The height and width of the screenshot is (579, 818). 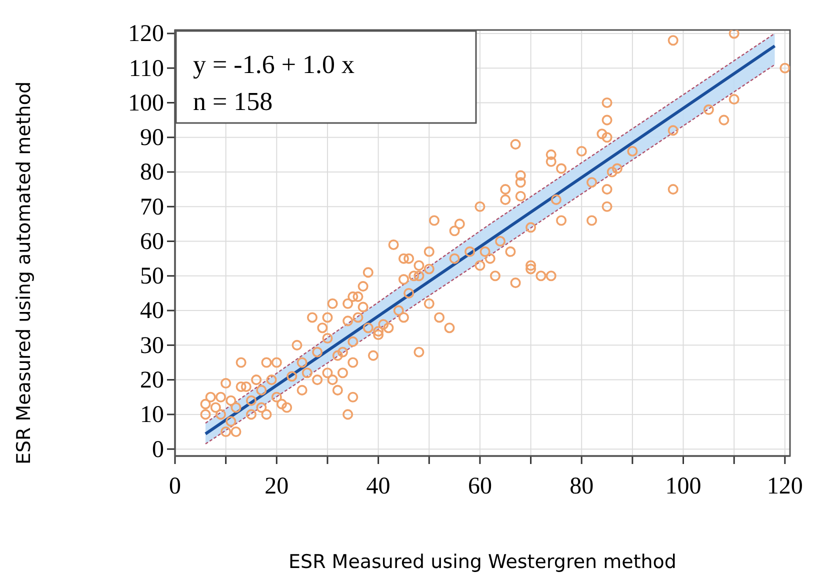 What do you see at coordinates (152, 345) in the screenshot?
I see `y-tick-label: 30` at bounding box center [152, 345].